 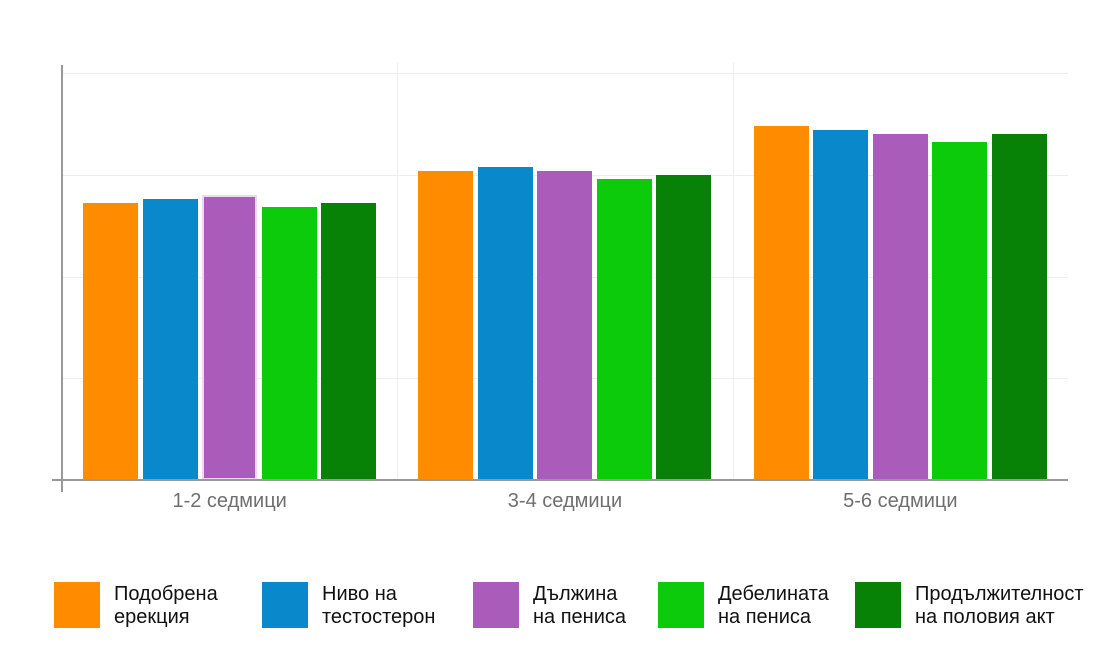 What do you see at coordinates (999, 605) in the screenshot?
I see `legend-label: Продължителност на половия акт` at bounding box center [999, 605].